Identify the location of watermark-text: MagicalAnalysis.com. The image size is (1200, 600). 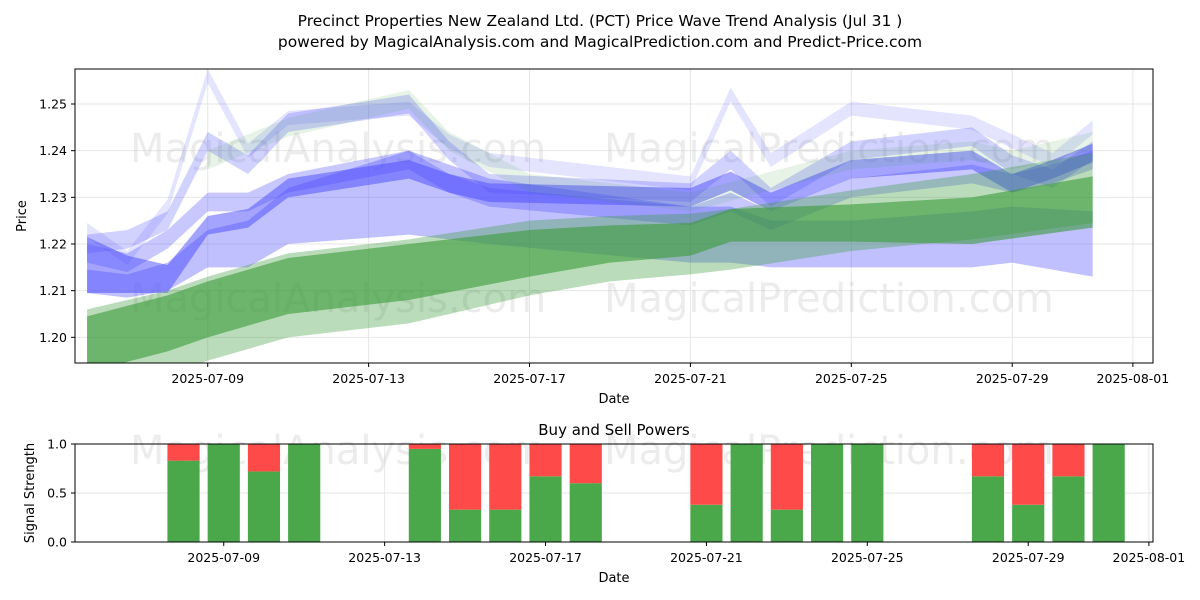
(338, 149).